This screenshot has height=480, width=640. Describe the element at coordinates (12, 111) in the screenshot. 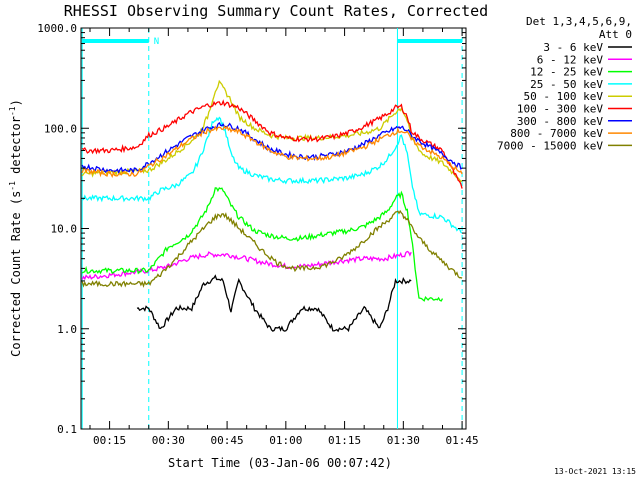

I see `y-axis-label-sup2: -1` at that location.